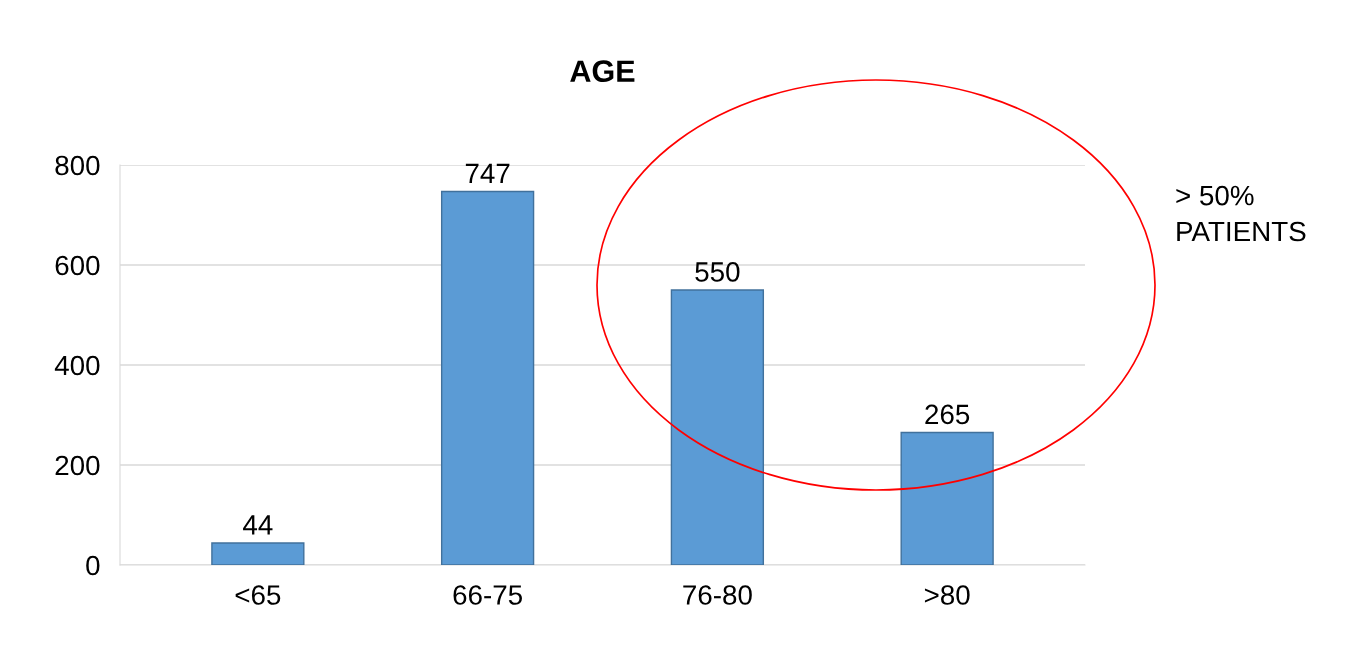 This screenshot has width=1365, height=650. I want to click on text: > 50% PATIENTS, so click(1241, 213).